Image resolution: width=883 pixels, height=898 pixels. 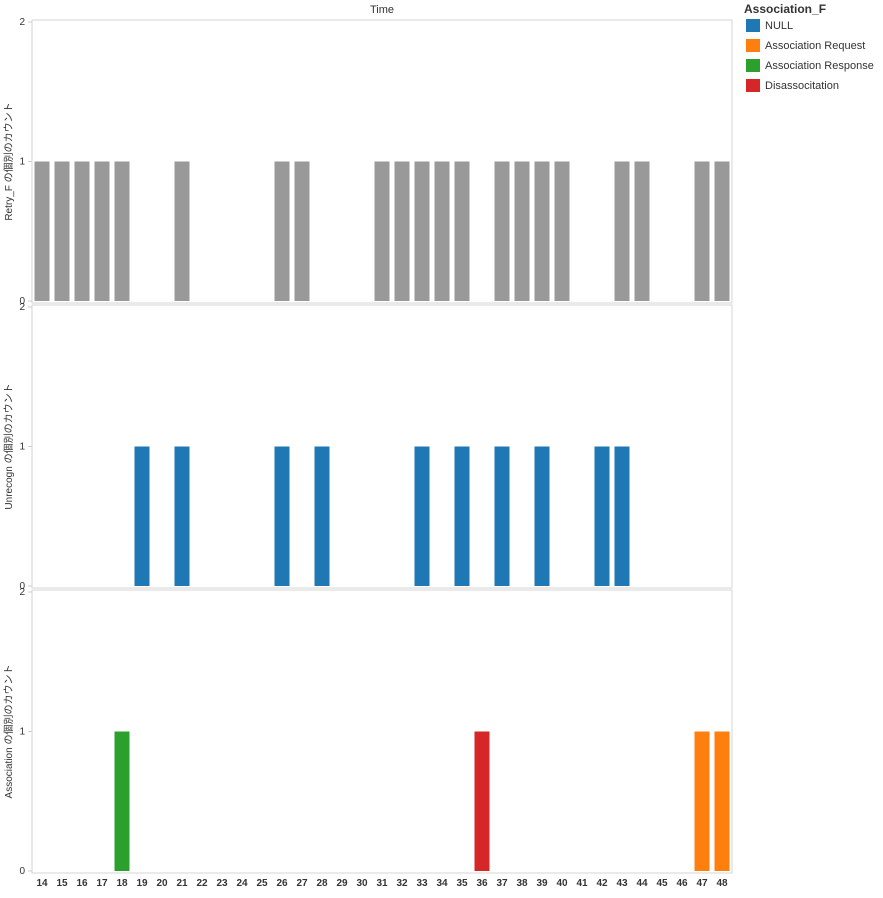 What do you see at coordinates (222, 883) in the screenshot?
I see `x-tick-label: 23` at bounding box center [222, 883].